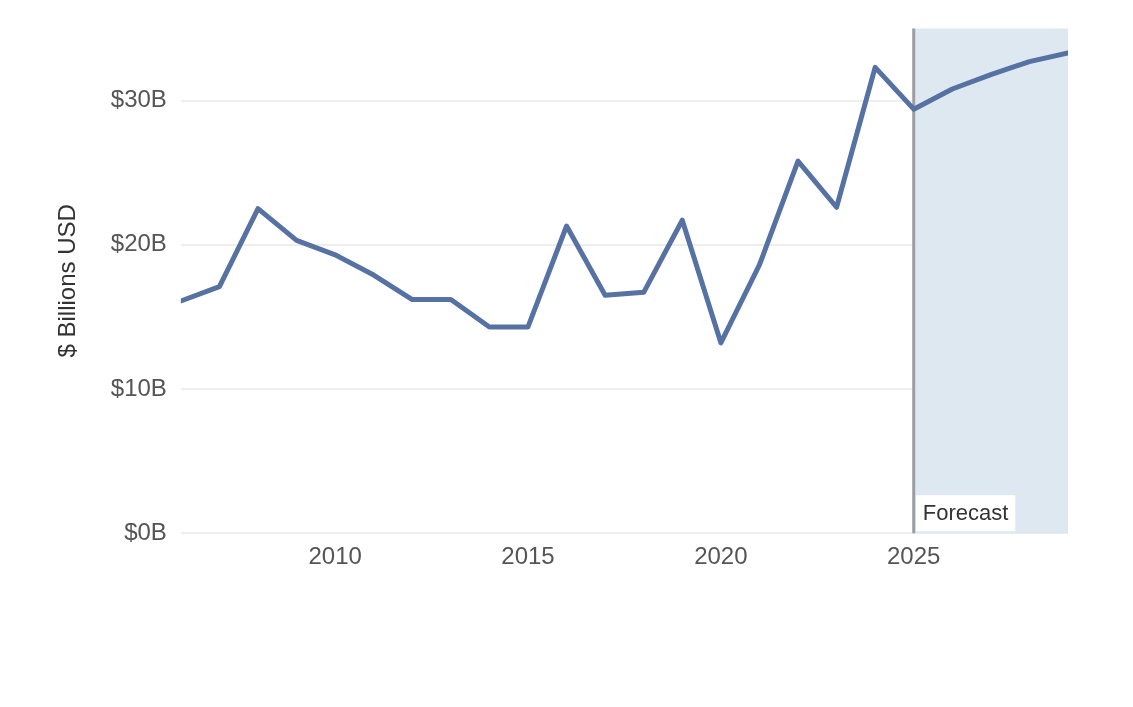  I want to click on band-label: Forecast, so click(965, 513).